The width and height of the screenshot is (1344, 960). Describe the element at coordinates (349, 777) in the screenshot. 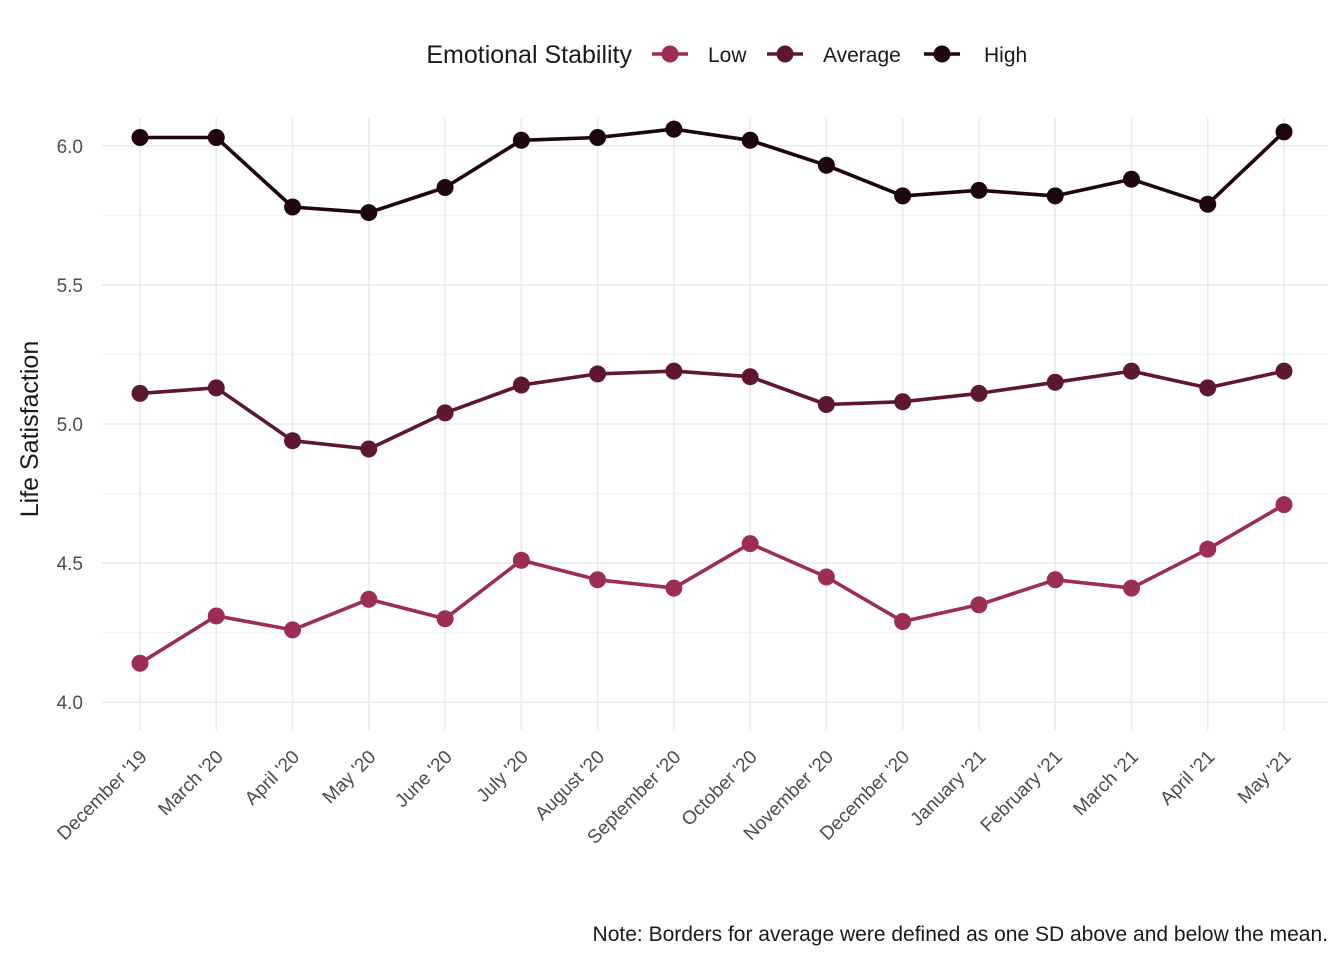

I see `x-tick-label: May '20` at that location.